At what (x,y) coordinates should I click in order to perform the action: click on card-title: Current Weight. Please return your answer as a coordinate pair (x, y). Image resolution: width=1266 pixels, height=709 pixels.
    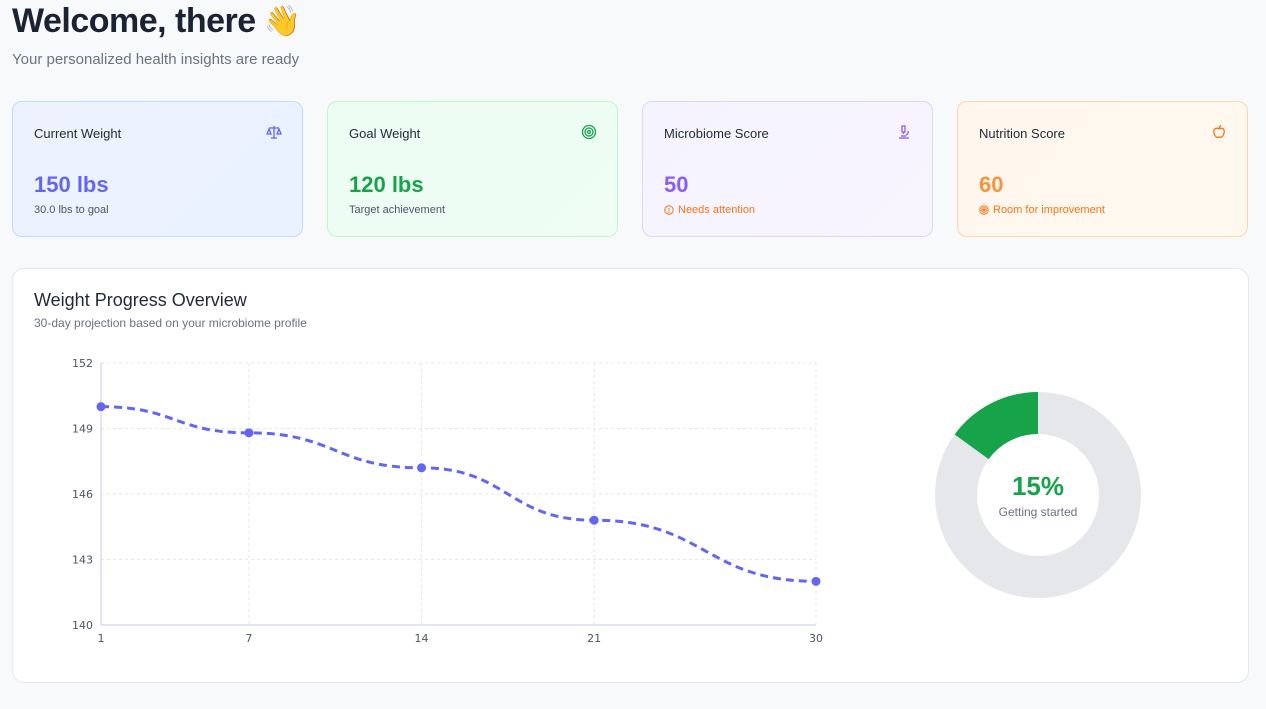
    Looking at the image, I should click on (78, 133).